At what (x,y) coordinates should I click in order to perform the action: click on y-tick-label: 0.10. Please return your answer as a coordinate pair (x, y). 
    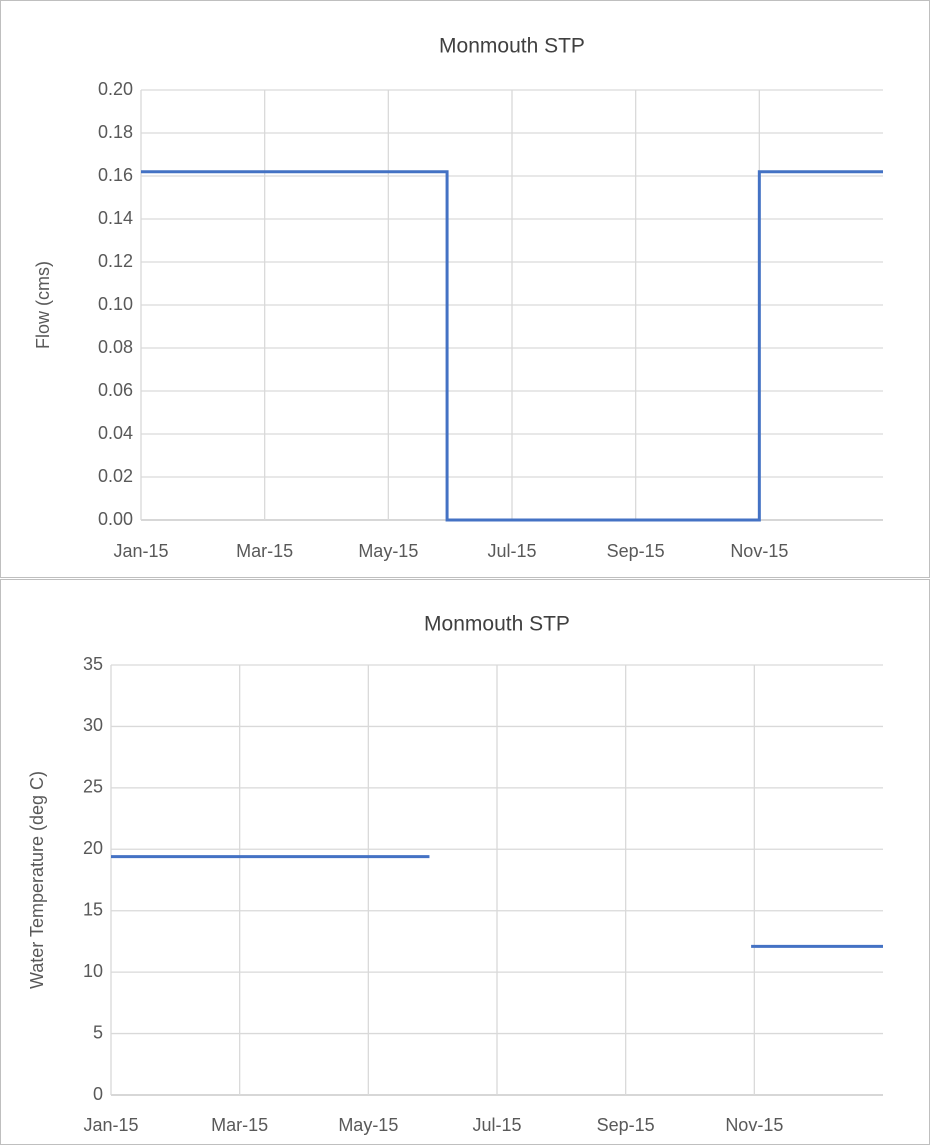
    Looking at the image, I should click on (115, 304).